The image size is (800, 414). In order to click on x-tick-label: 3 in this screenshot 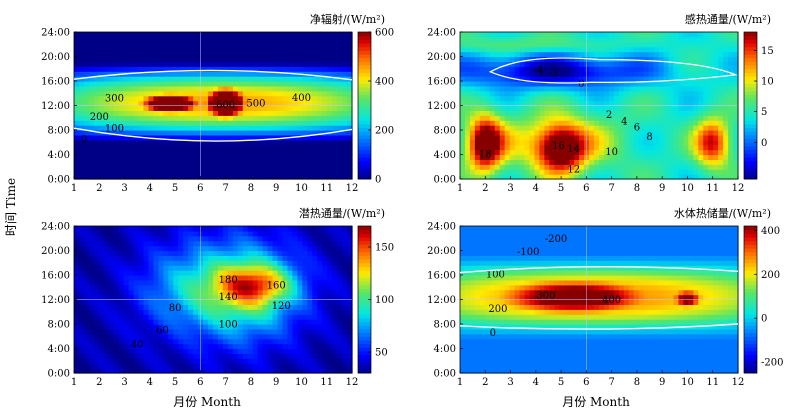, I will do `click(510, 188)`.